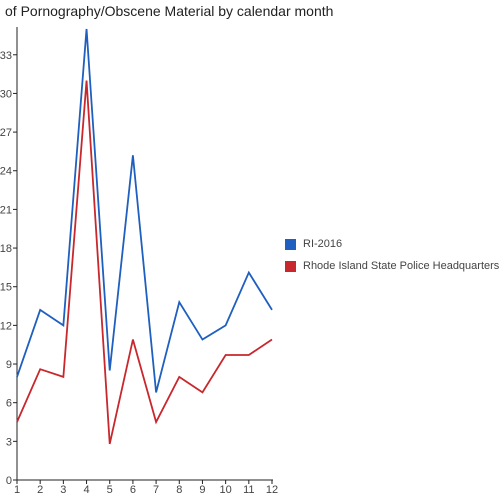 The image size is (500, 500). Describe the element at coordinates (202, 490) in the screenshot. I see `x-tick-label: 9` at that location.